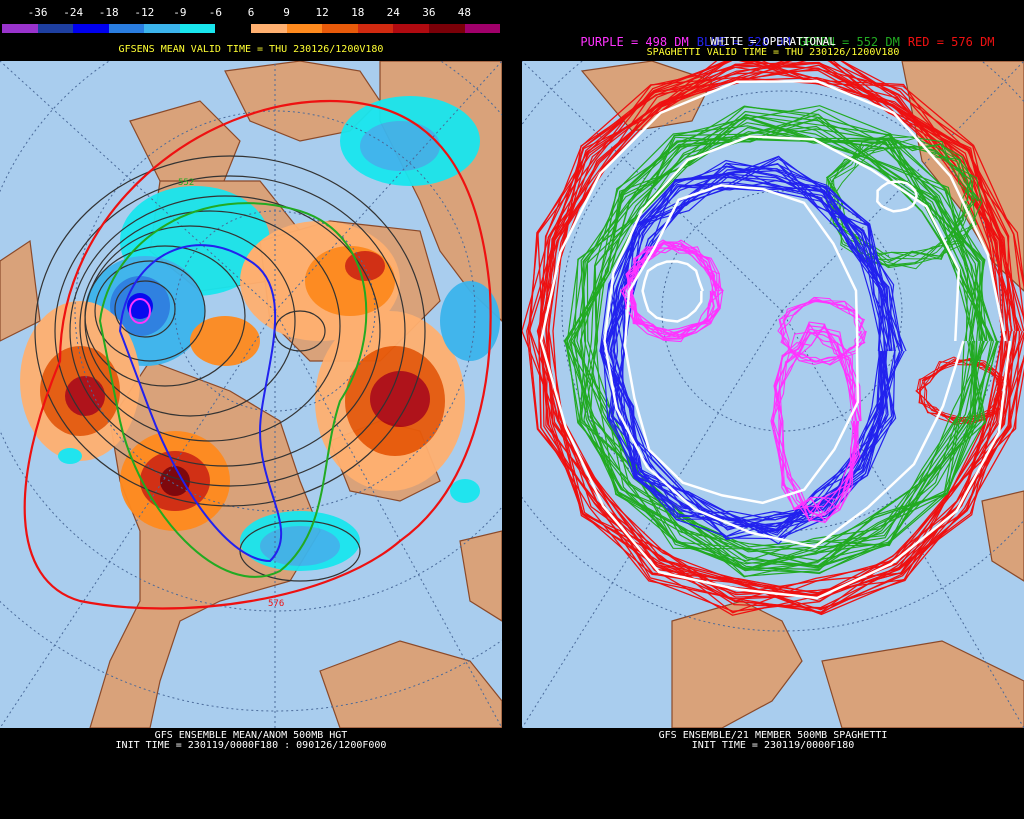  What do you see at coordinates (108, 12) in the screenshot?
I see `colorbar-tick-label: -18` at bounding box center [108, 12].